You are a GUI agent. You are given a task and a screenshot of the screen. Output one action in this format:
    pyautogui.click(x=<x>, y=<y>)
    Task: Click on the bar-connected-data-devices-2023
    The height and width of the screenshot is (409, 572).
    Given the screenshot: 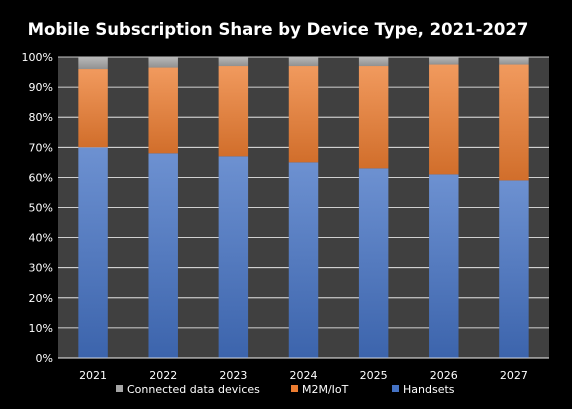 What is the action you would take?
    pyautogui.click(x=233, y=62)
    